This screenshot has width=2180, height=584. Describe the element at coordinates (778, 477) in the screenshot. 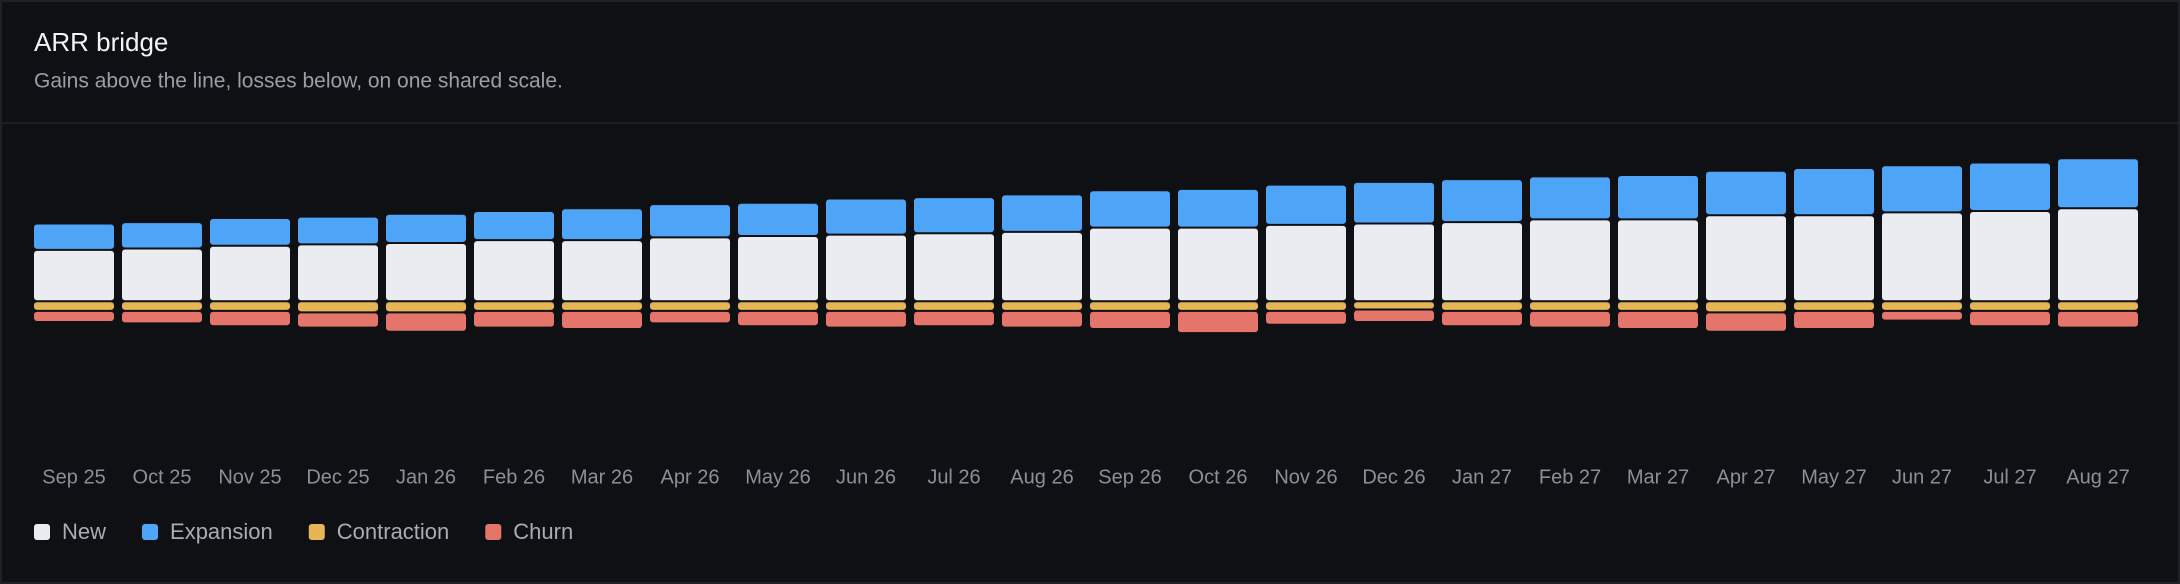

I see `x-tick-label: May 26` at that location.